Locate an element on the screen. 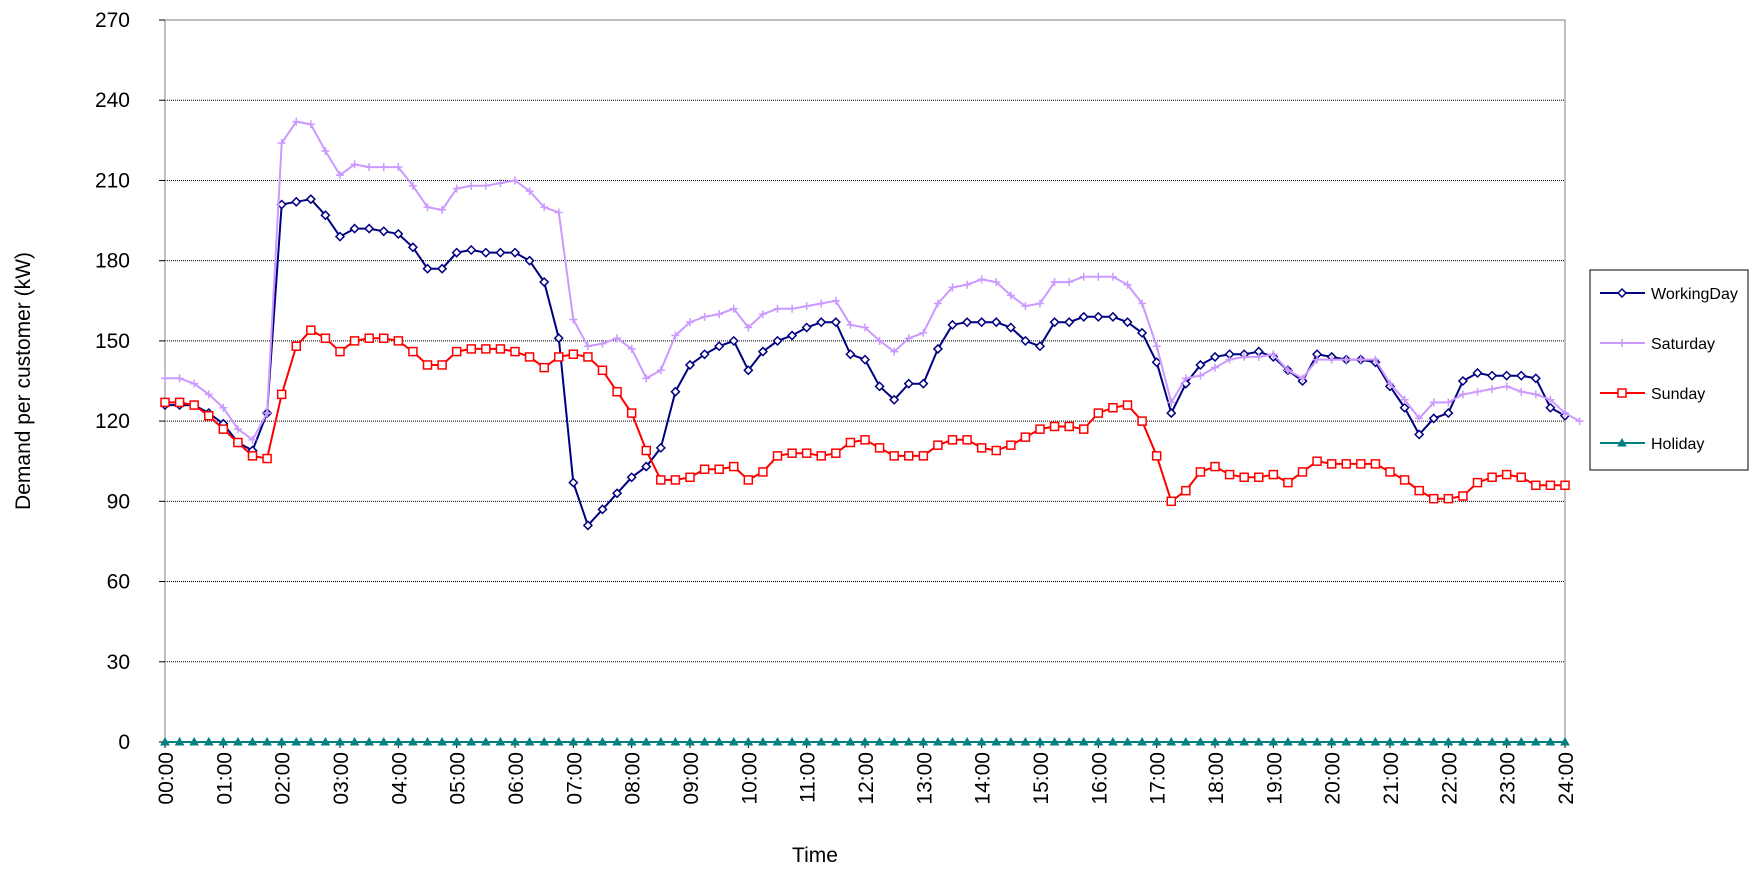 This screenshot has height=869, width=1753. x-tick-label: 12:00 is located at coordinates (866, 778).